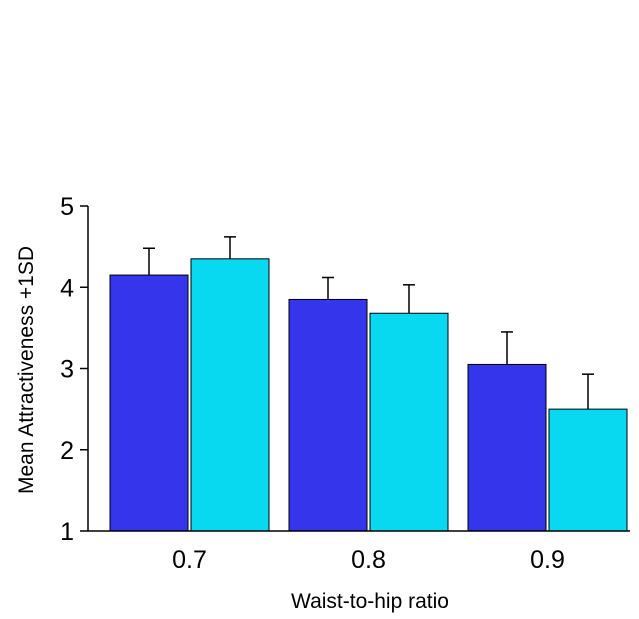  I want to click on y-axis-title: Mean Attractiveness +1SD, so click(26, 370).